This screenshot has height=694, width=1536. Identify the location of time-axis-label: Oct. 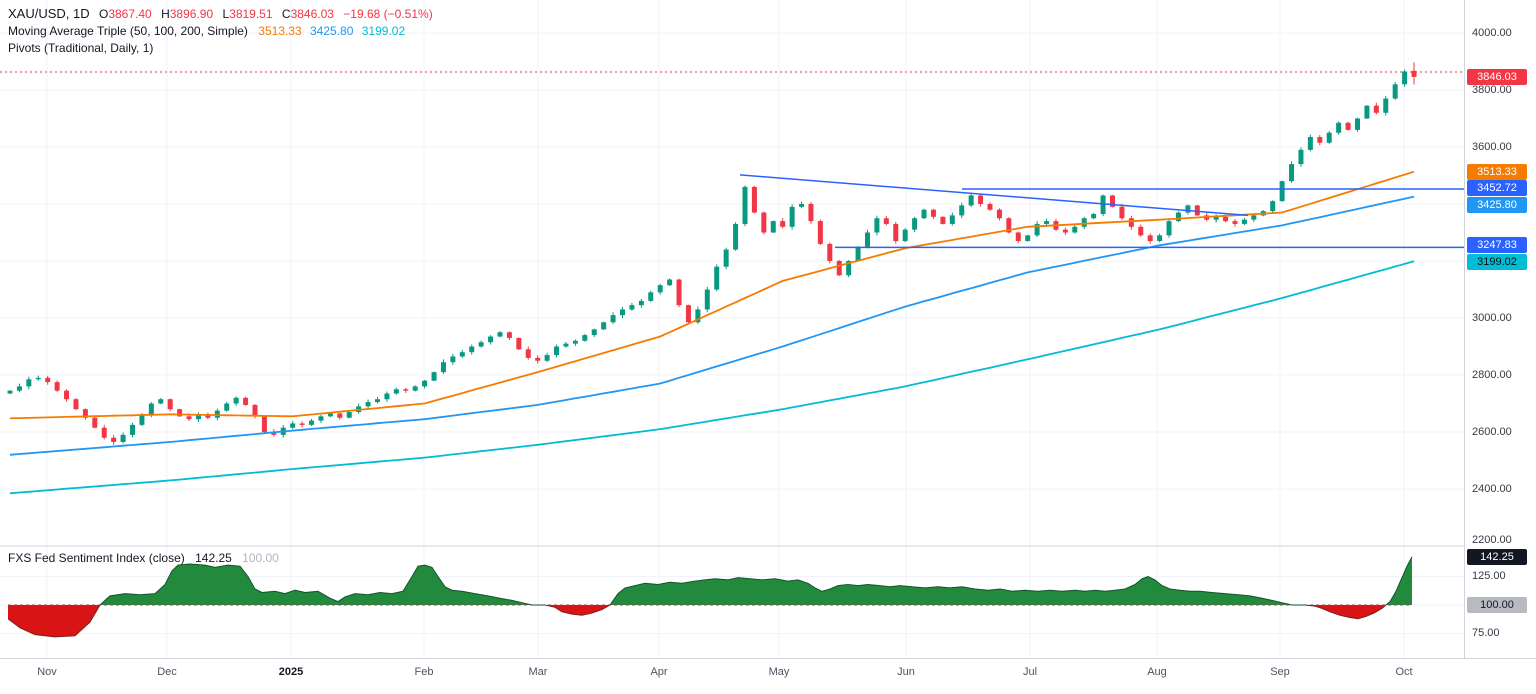
(1404, 672).